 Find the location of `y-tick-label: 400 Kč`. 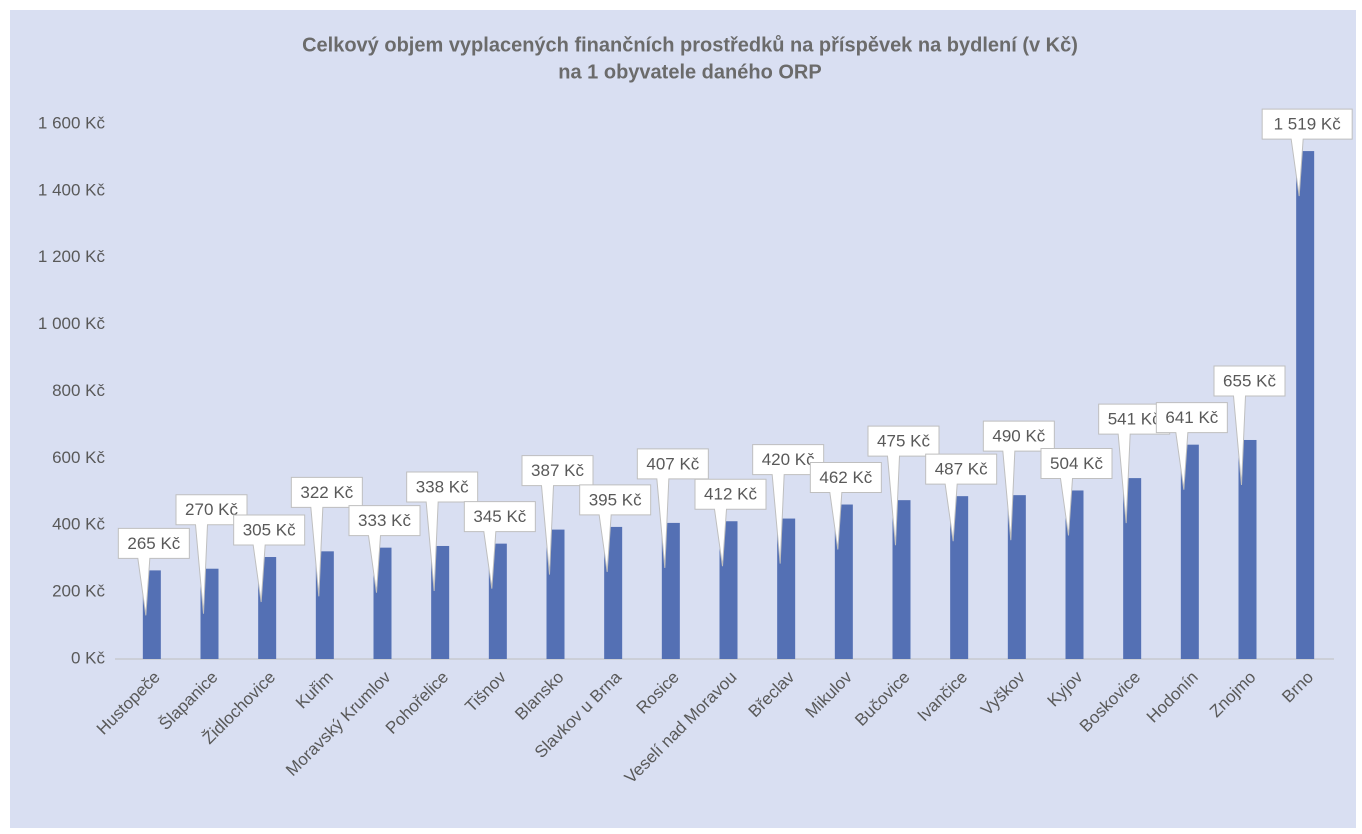

y-tick-label: 400 Kč is located at coordinates (78, 524).